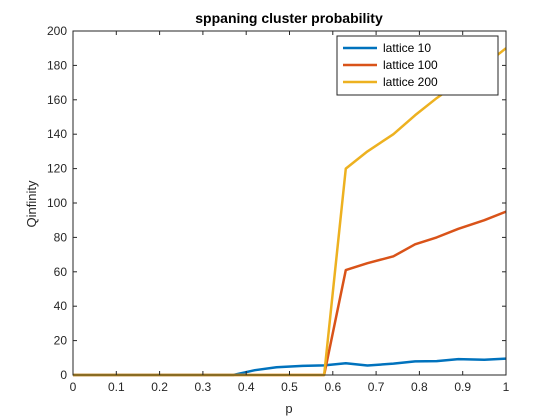  Describe the element at coordinates (419, 387) in the screenshot. I see `x-tick-label: 0.8` at that location.